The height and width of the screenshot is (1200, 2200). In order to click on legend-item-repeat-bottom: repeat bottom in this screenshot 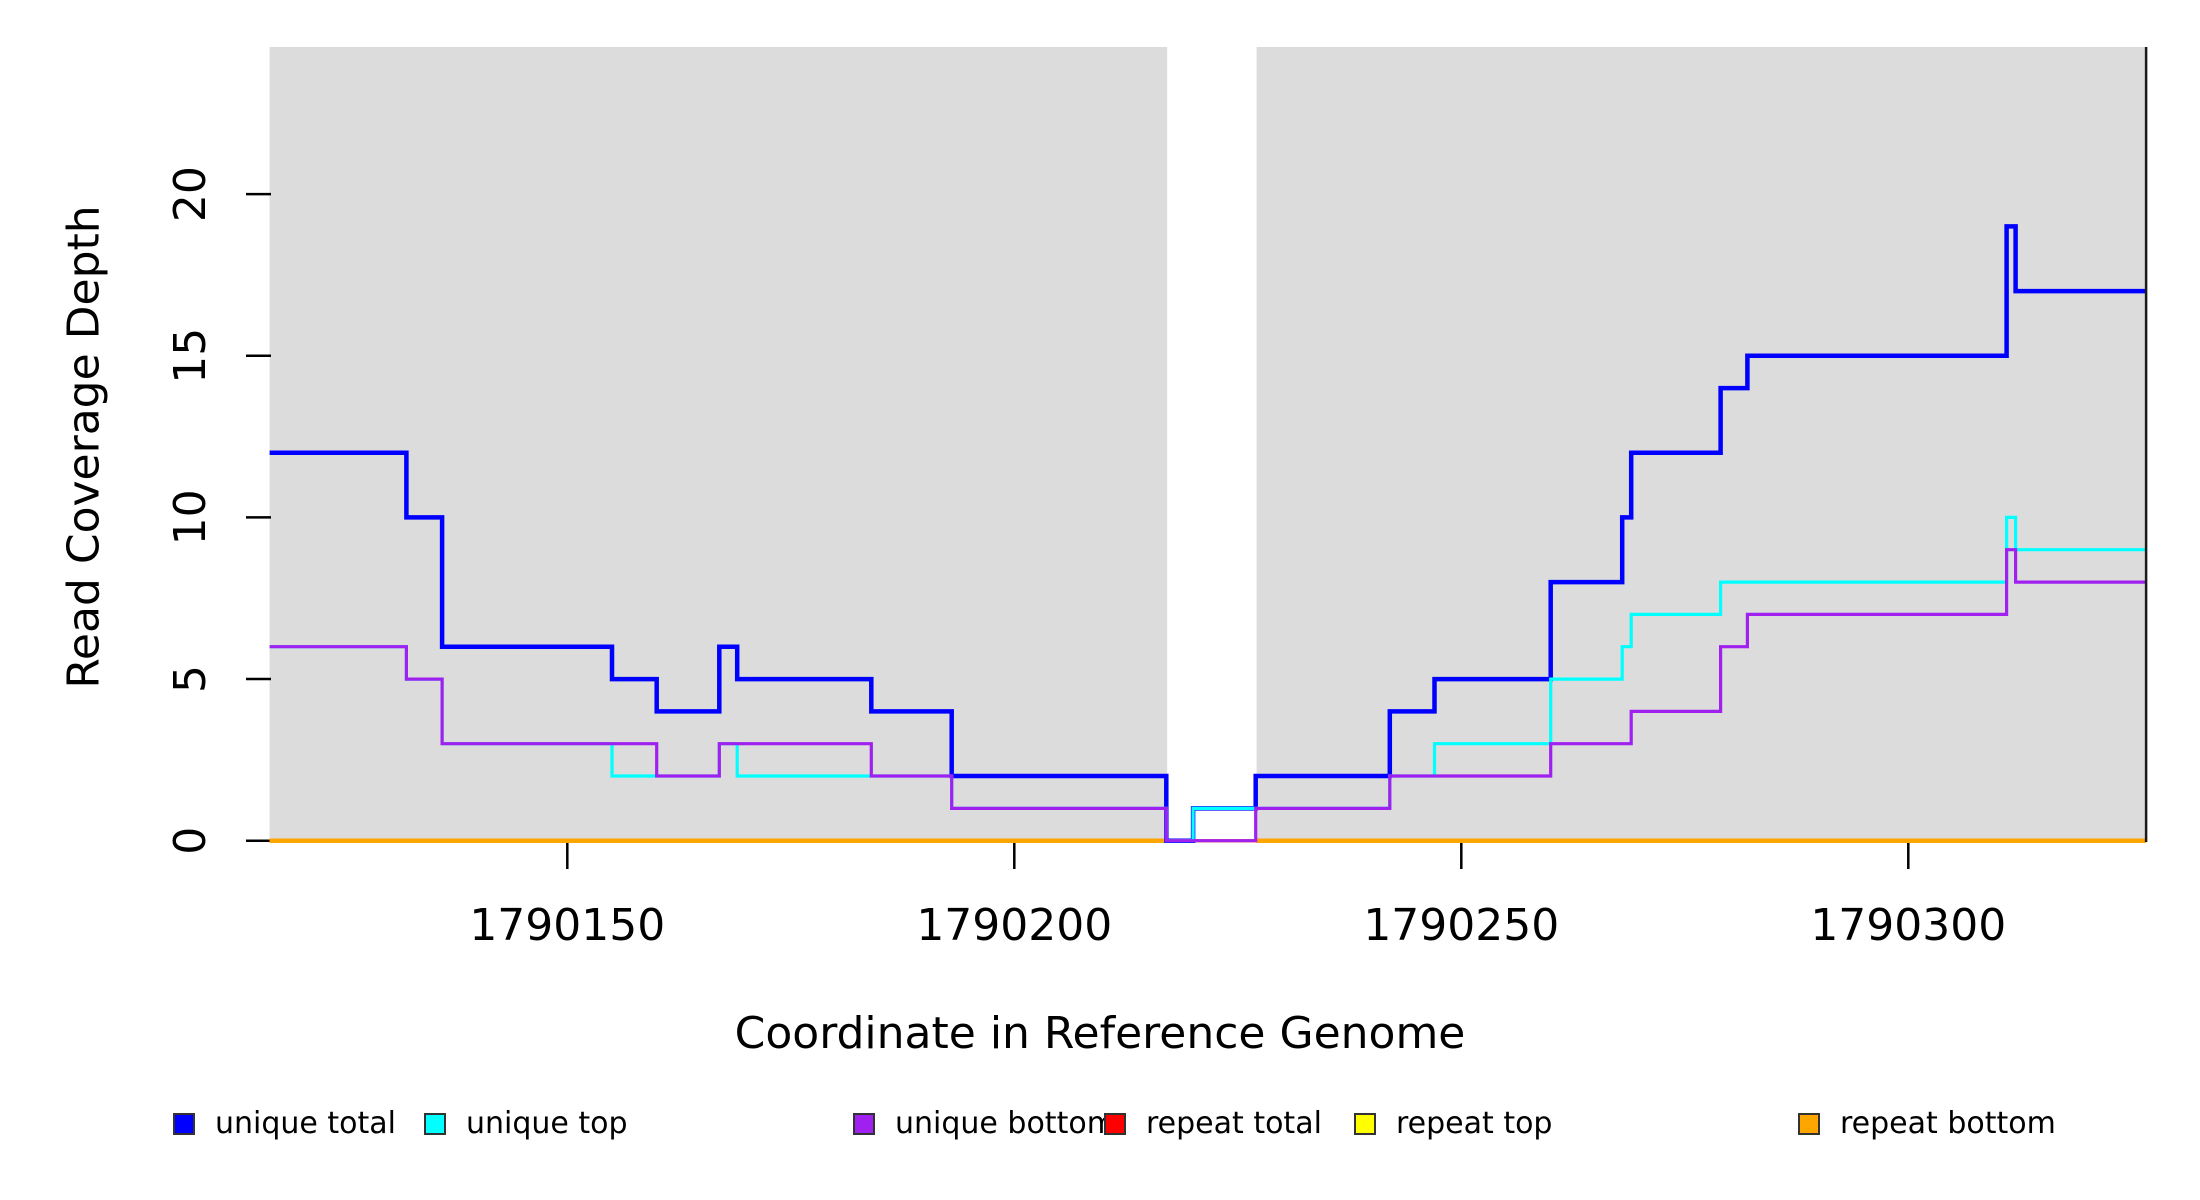, I will do `click(1927, 1124)`.